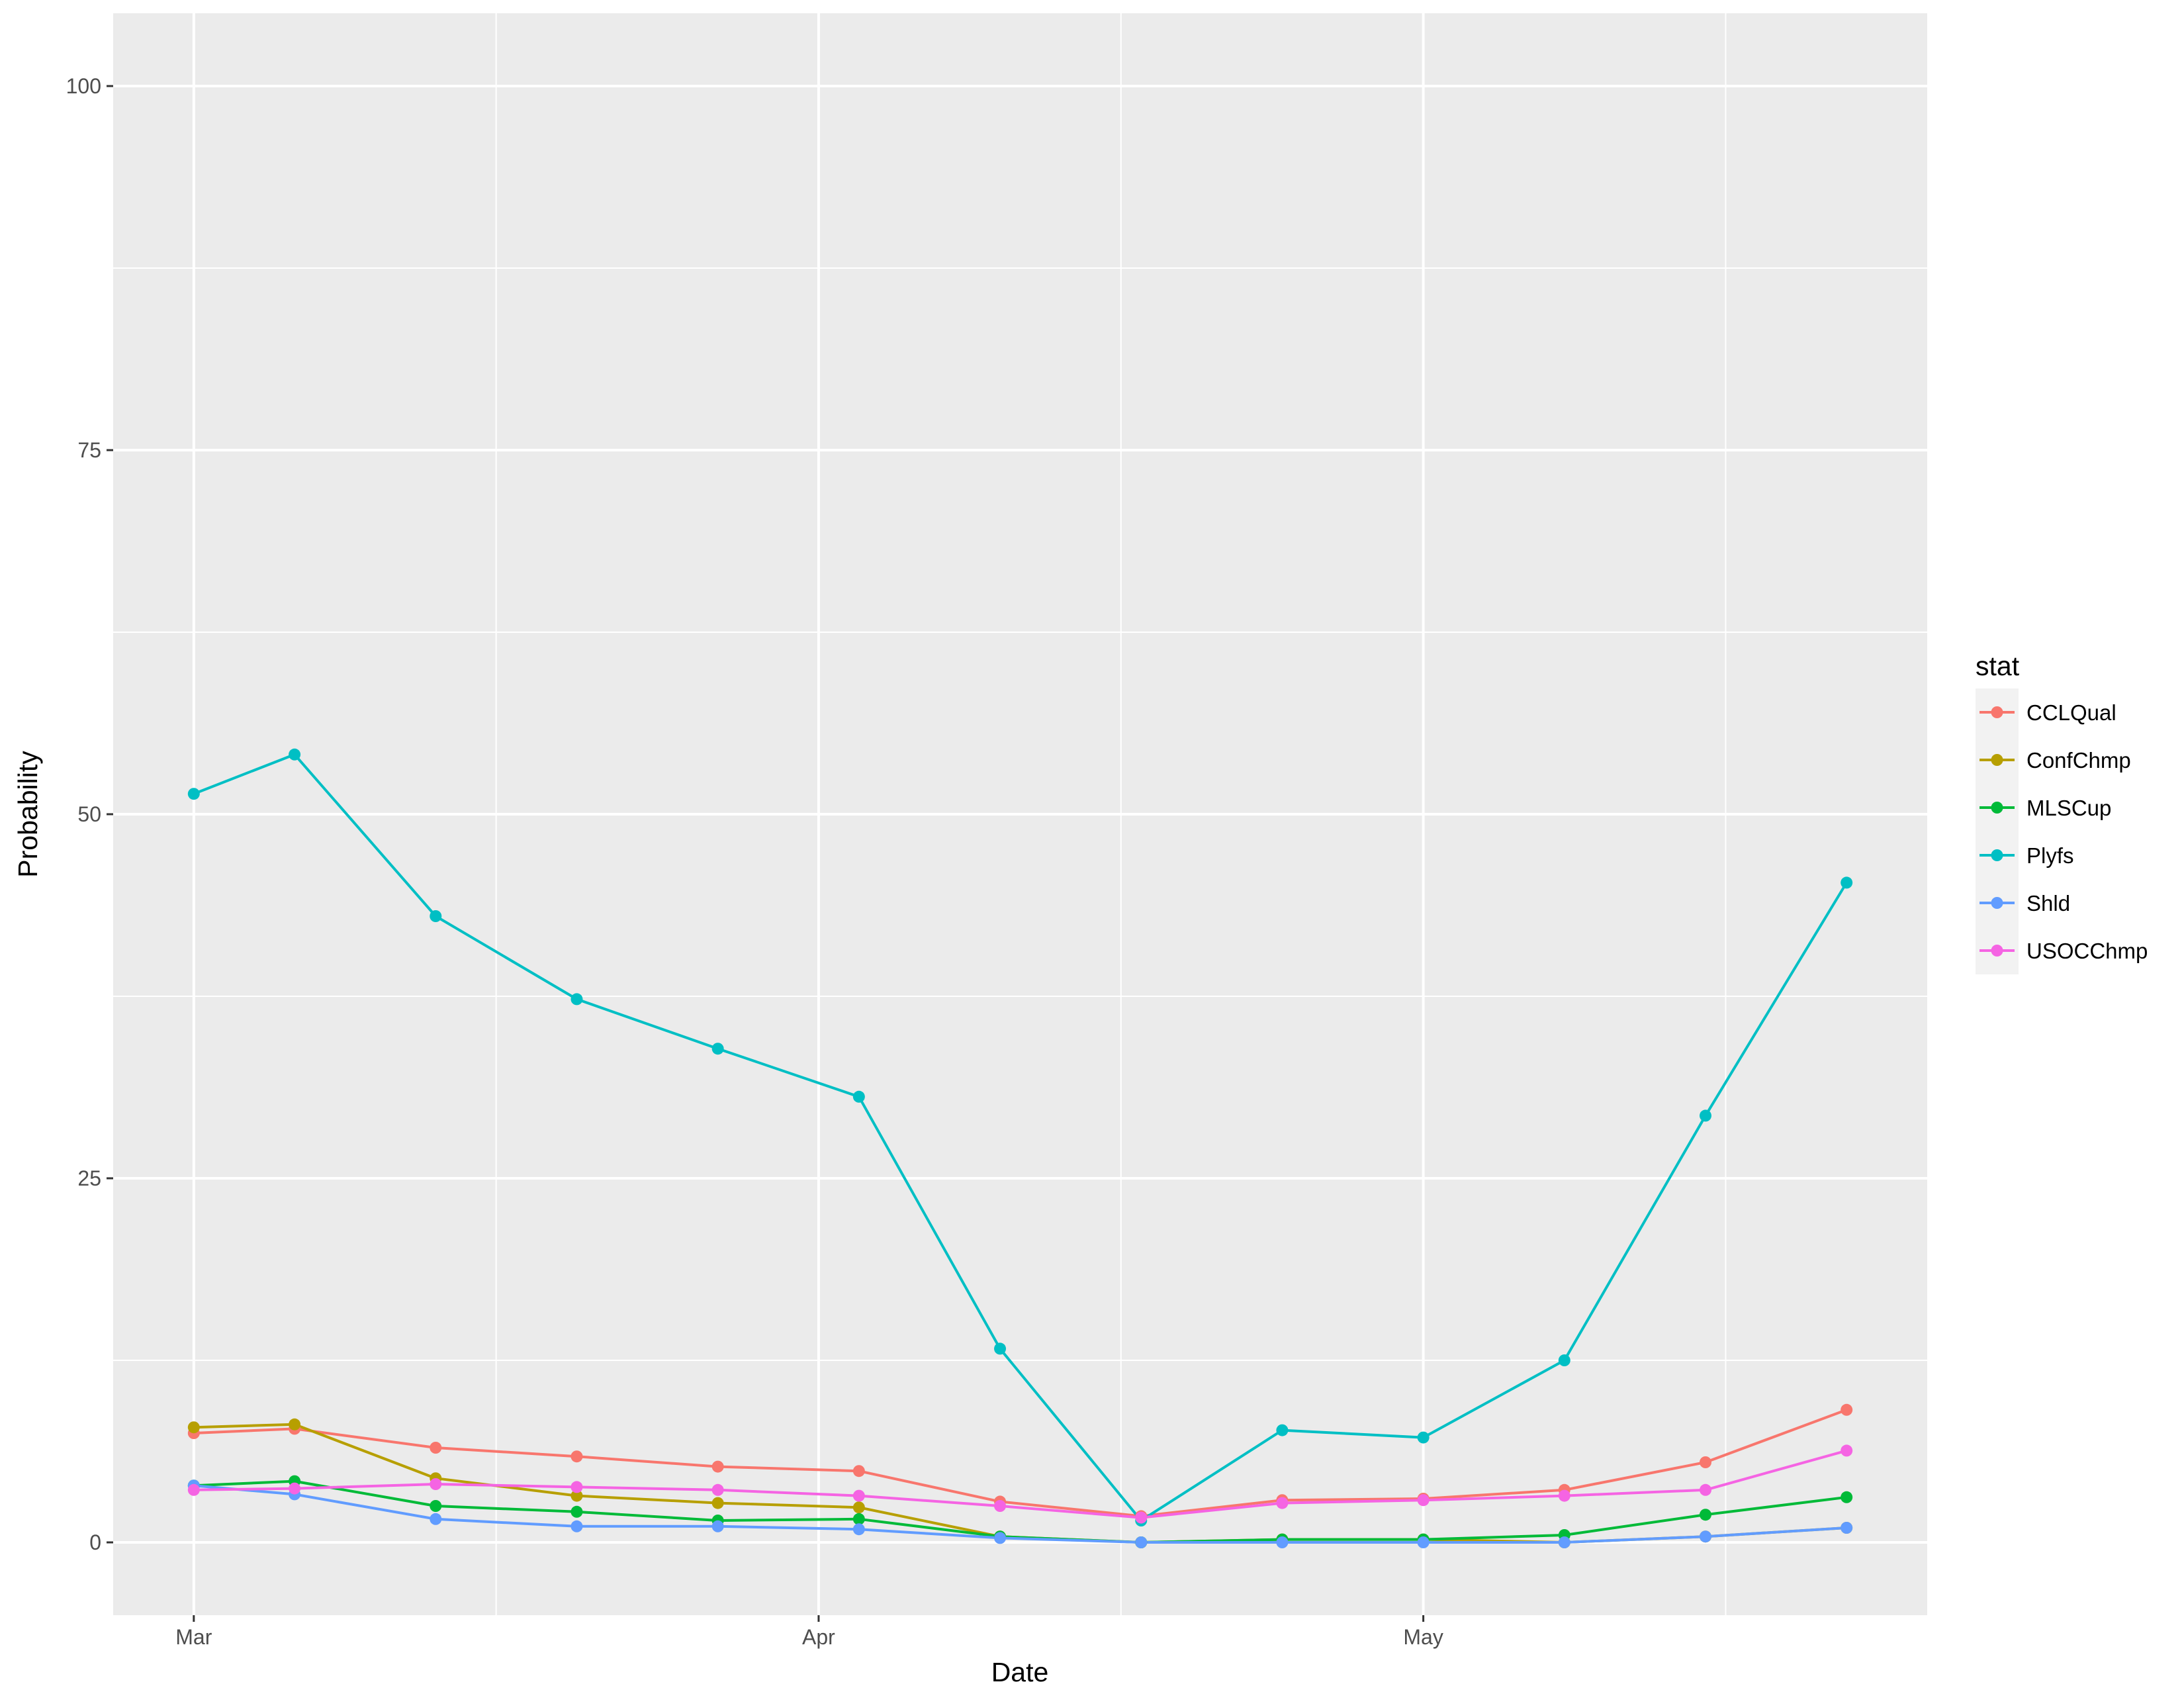  What do you see at coordinates (2025, 855) in the screenshot?
I see `legend-item-plyfs: Plyfs` at bounding box center [2025, 855].